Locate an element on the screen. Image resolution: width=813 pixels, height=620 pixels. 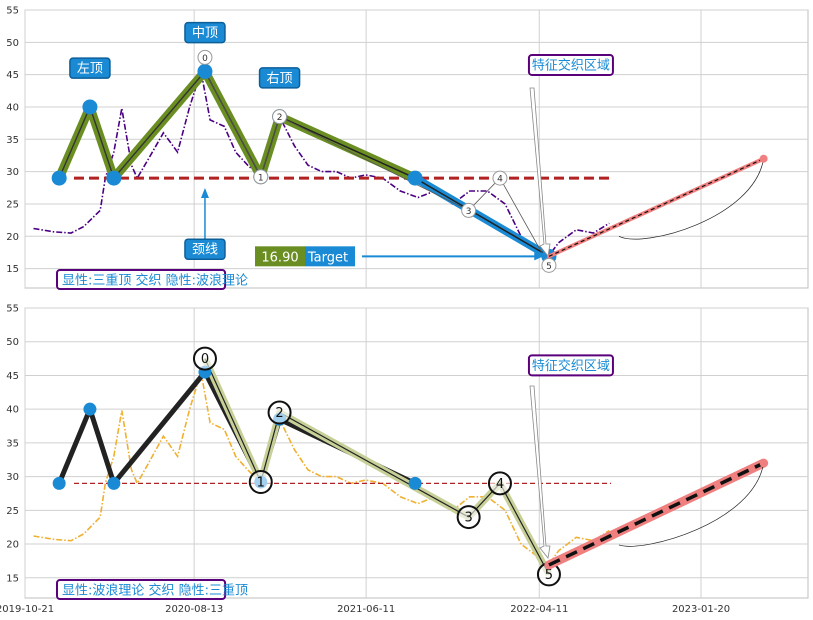
pattern-legend: 显性:三重顶 交织 隐性:波浪理论 is located at coordinates (152, 279).